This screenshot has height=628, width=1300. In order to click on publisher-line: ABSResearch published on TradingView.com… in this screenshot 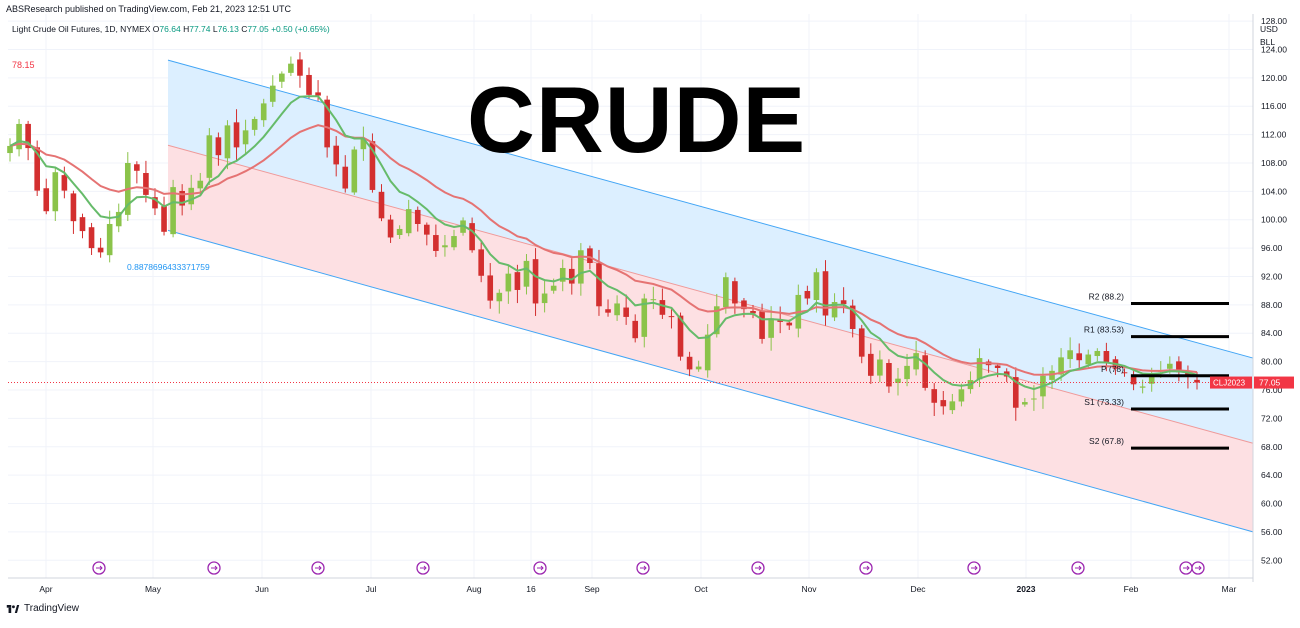, I will do `click(149, 9)`.